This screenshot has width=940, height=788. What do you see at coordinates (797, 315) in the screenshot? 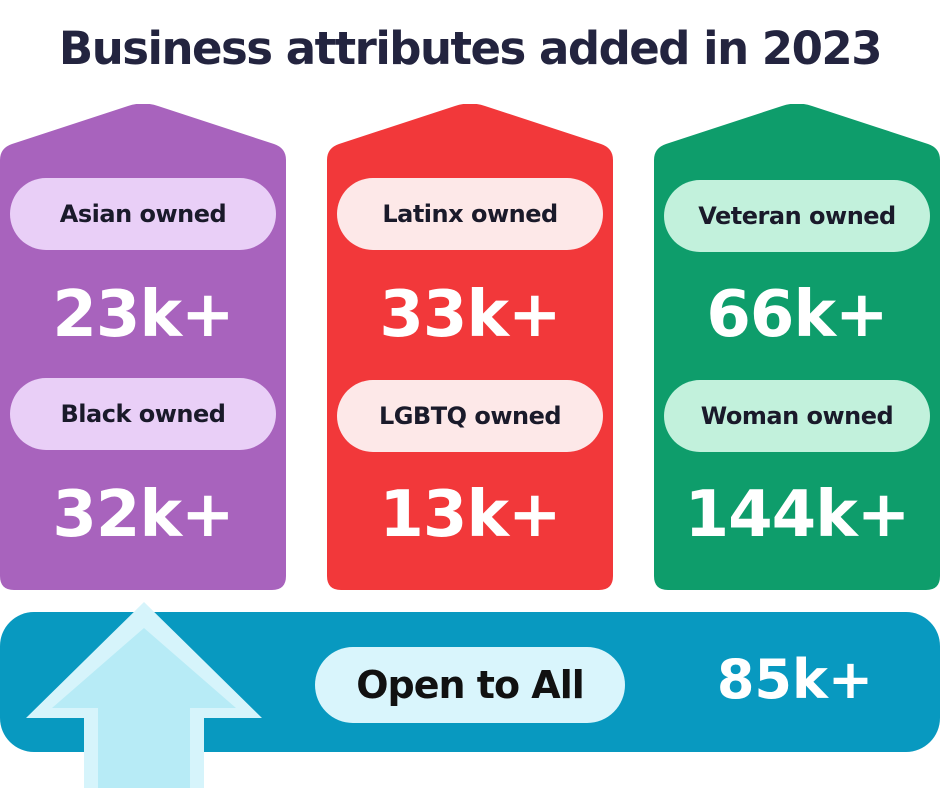
I see `value-veteran-owned: 66k+` at bounding box center [797, 315].